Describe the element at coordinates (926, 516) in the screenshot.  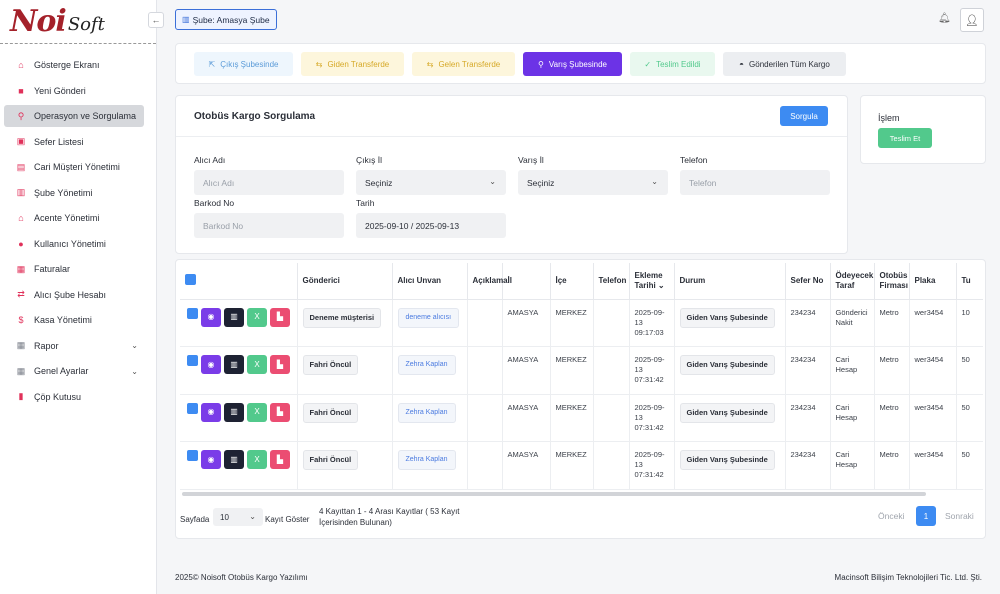
I see `page-1-button: 1` at that location.